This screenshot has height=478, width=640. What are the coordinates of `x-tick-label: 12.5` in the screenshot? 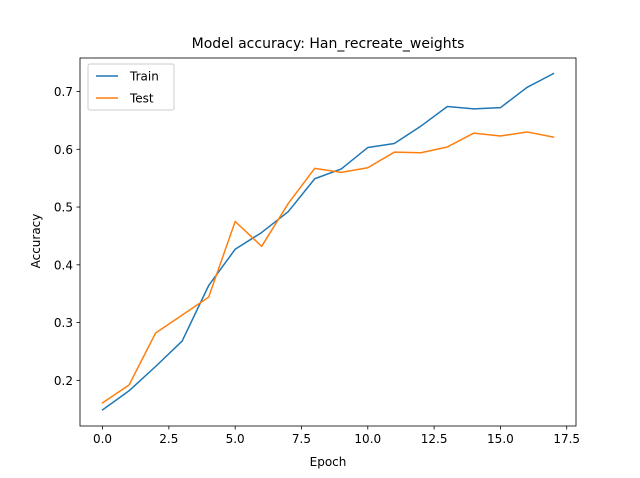 It's located at (434, 439).